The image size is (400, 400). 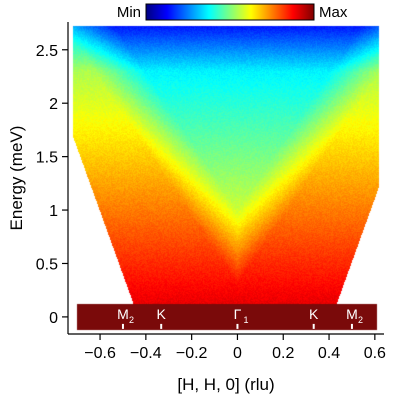 What do you see at coordinates (129, 12) in the screenshot?
I see `colorbar-min-label: Min` at bounding box center [129, 12].